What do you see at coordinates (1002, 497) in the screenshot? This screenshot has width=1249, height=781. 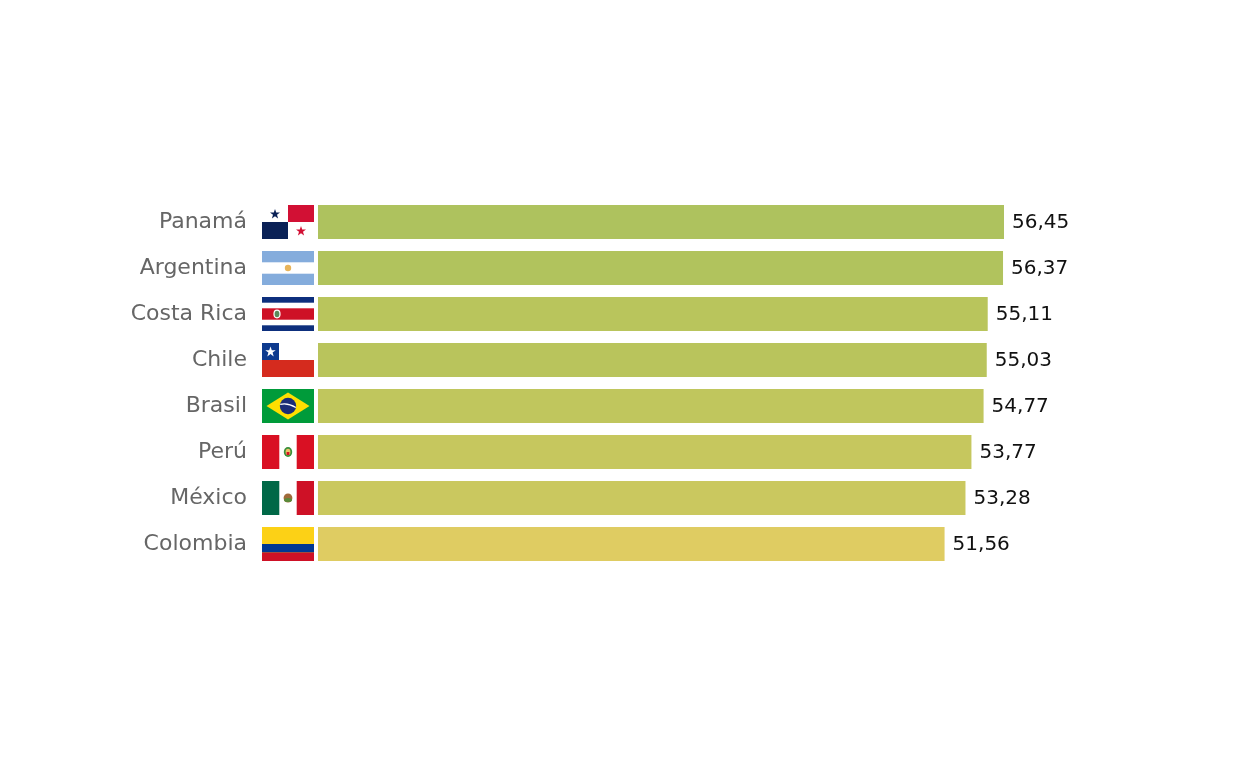 I see `data-label: 53,28` at bounding box center [1002, 497].